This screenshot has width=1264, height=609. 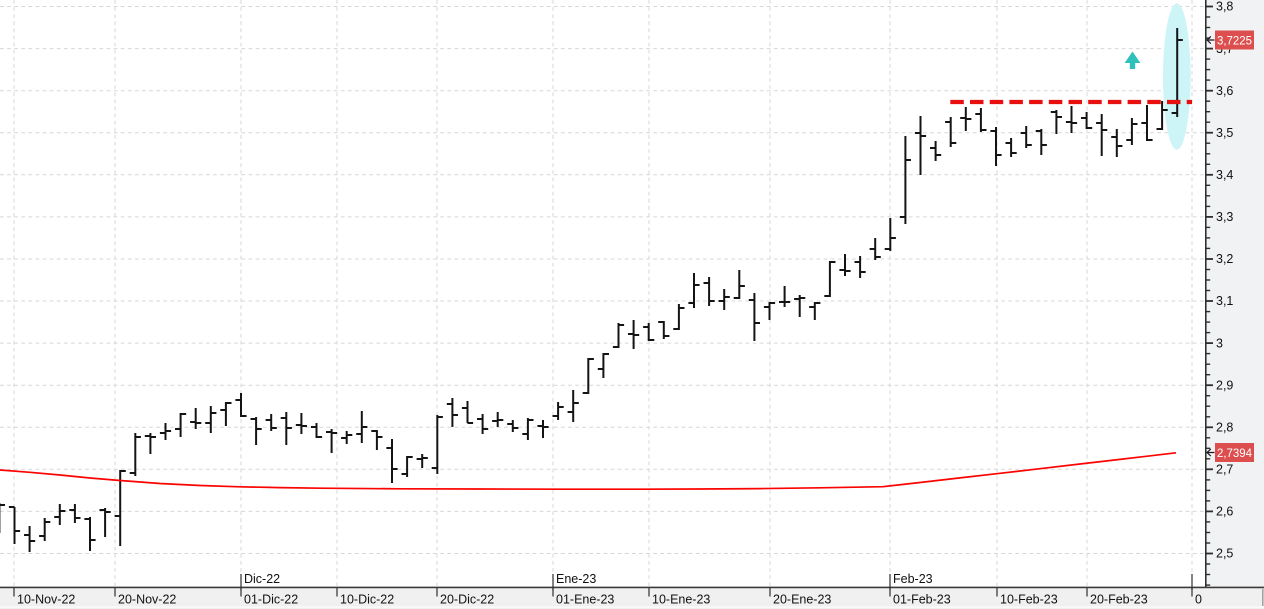 I want to click on svg-text: 2,5, so click(x=1224, y=554).